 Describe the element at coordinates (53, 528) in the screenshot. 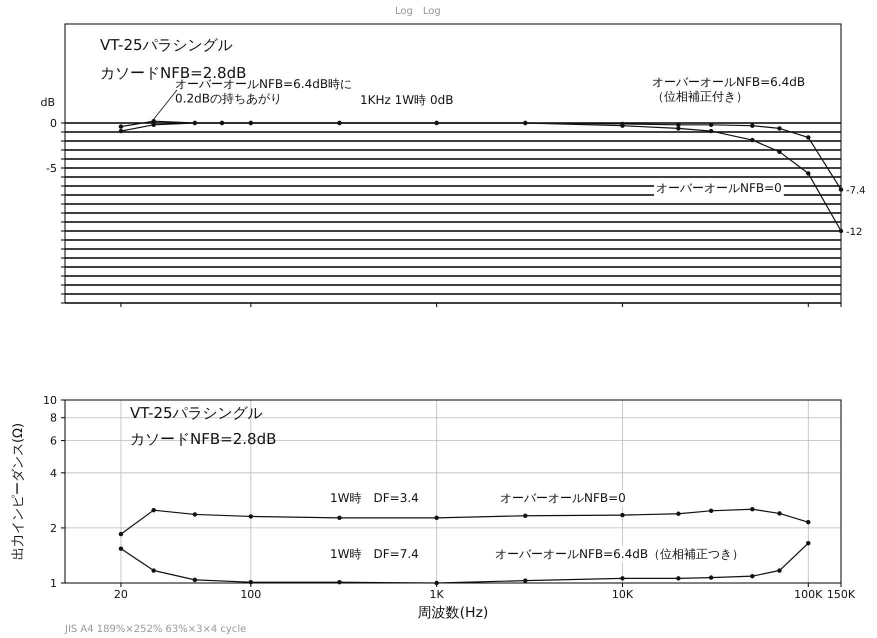

I see `y-tick-label: 2` at that location.